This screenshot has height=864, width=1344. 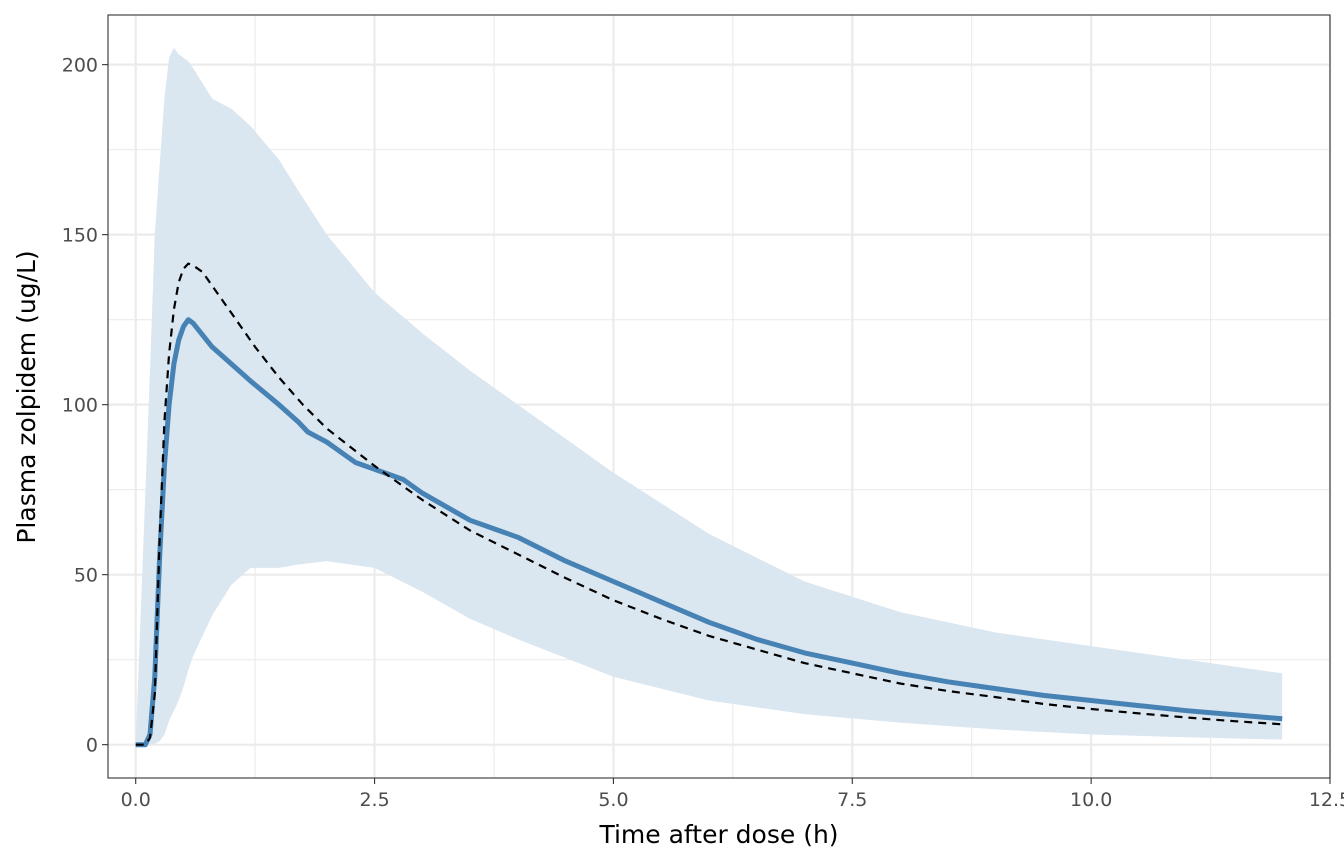 I want to click on x-axis-title: Time after dose (h), so click(x=718, y=834).